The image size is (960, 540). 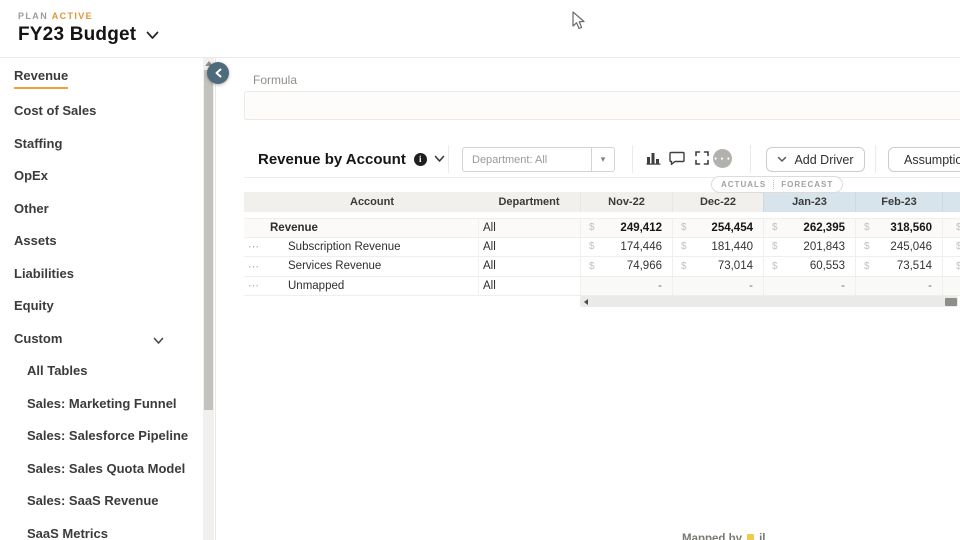 I want to click on sidebar-item-sales-marketing-funnel: Sales: Marketing Funnel, so click(x=101, y=403).